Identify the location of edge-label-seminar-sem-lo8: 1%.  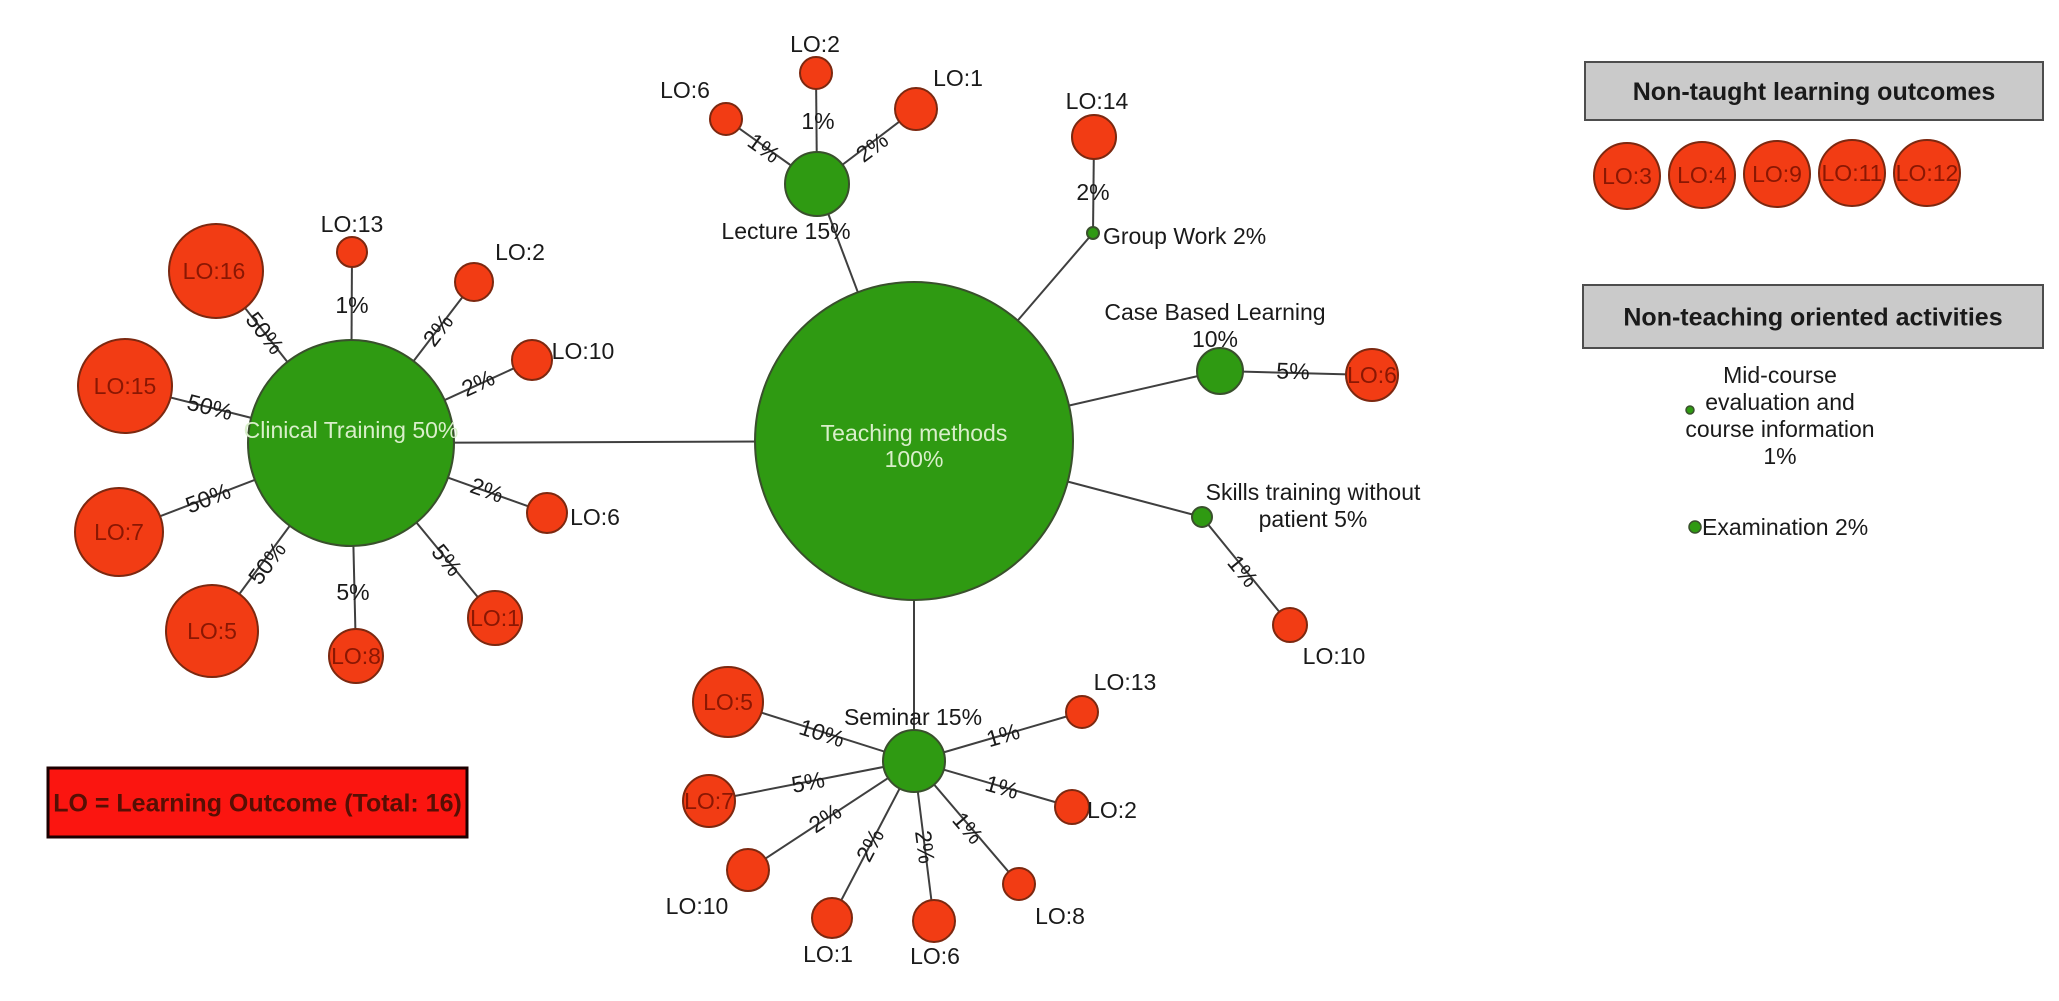
(967, 828).